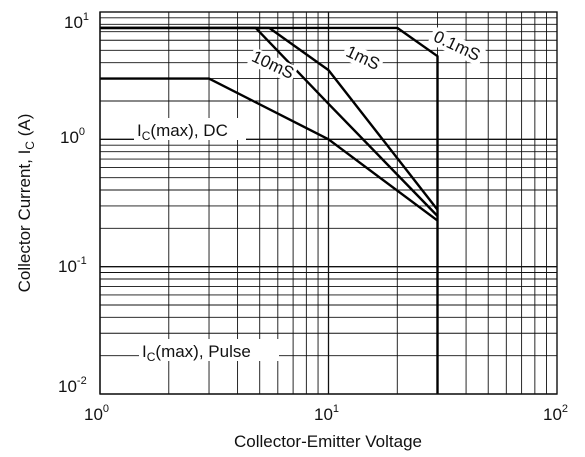 The height and width of the screenshot is (457, 585). I want to click on x-tick-label-2: 10², so click(555, 413).